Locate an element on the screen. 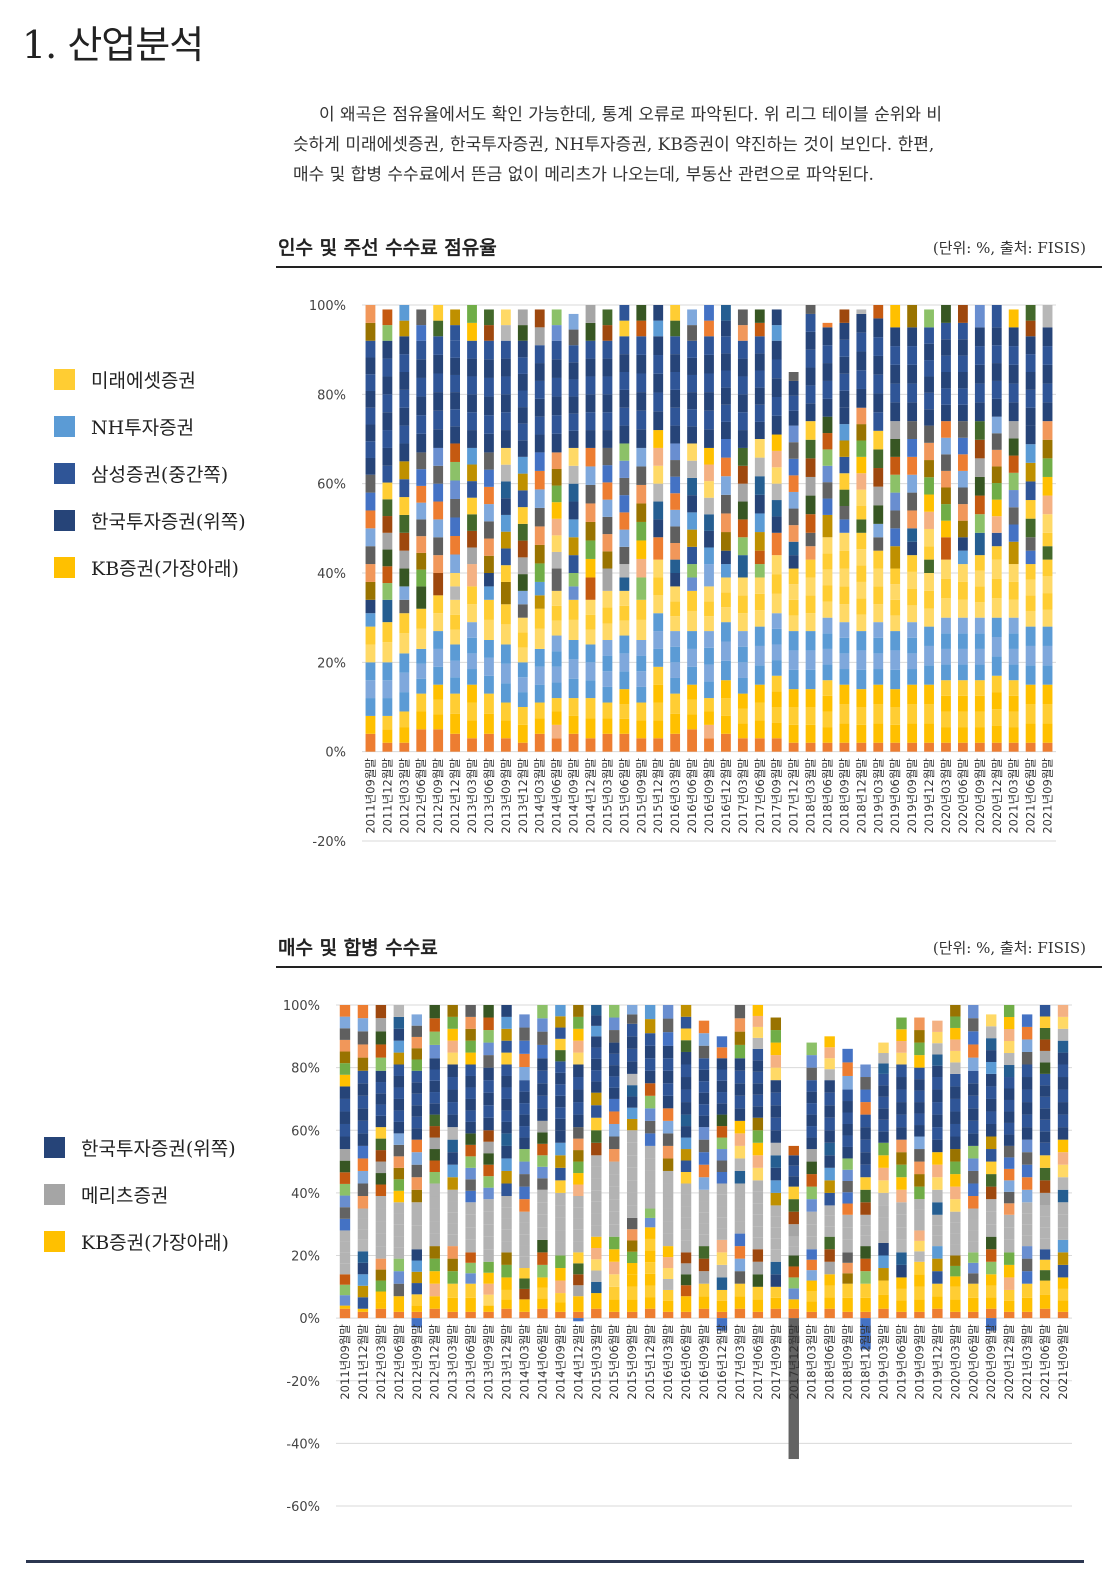  x-tick-label: 2011년12월말 is located at coordinates (363, 1362).